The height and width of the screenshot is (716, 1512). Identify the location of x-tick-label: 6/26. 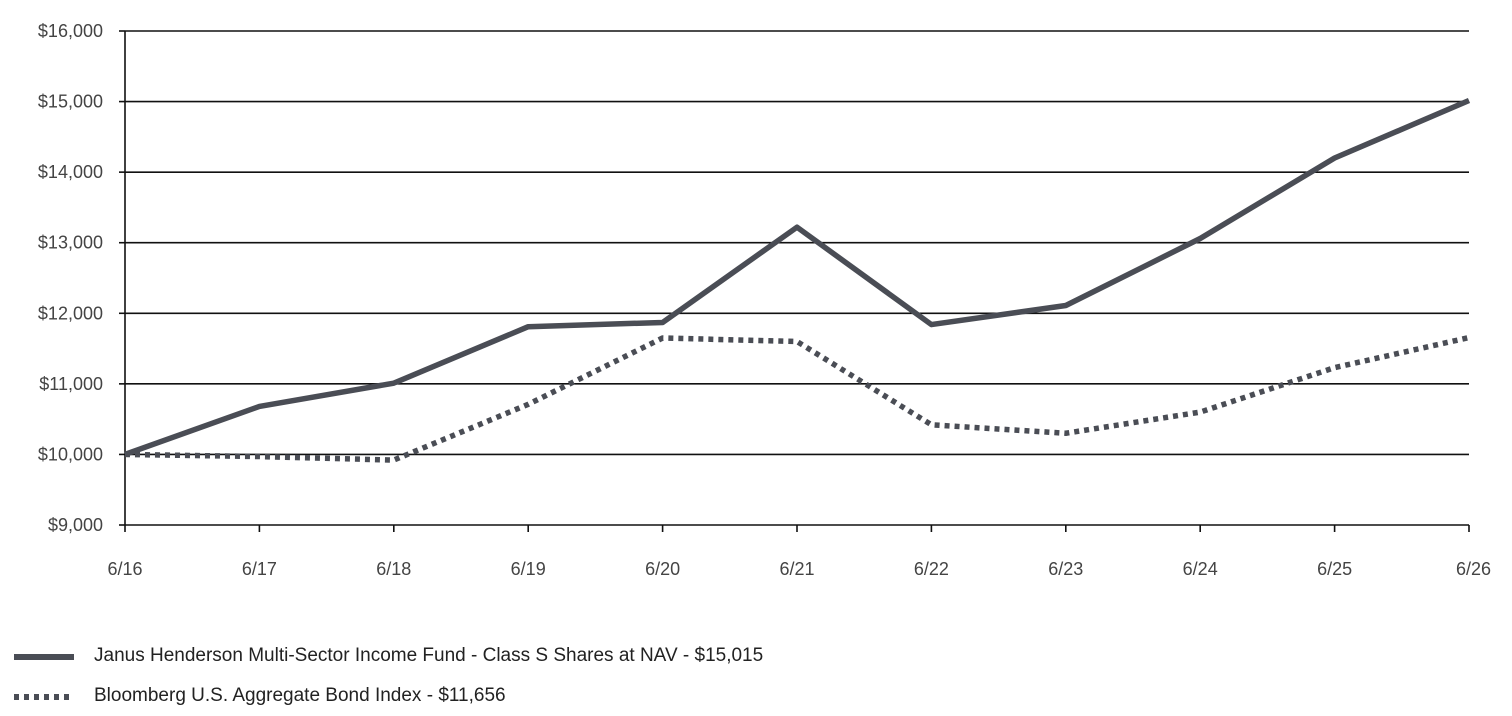
(1473, 569).